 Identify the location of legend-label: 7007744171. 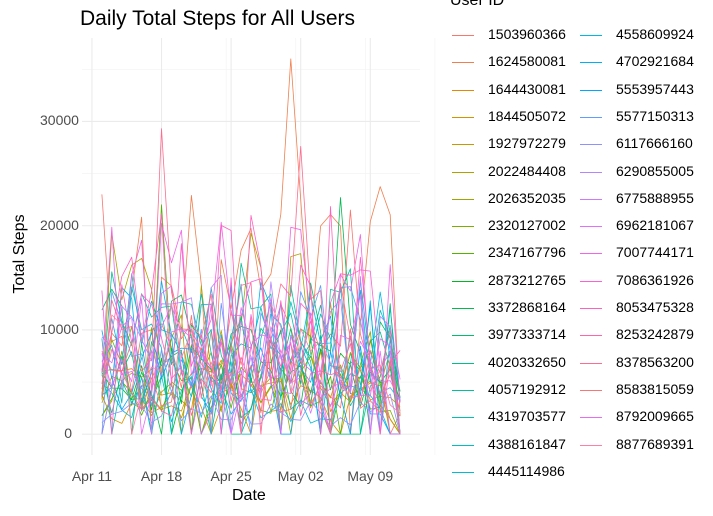
(655, 252).